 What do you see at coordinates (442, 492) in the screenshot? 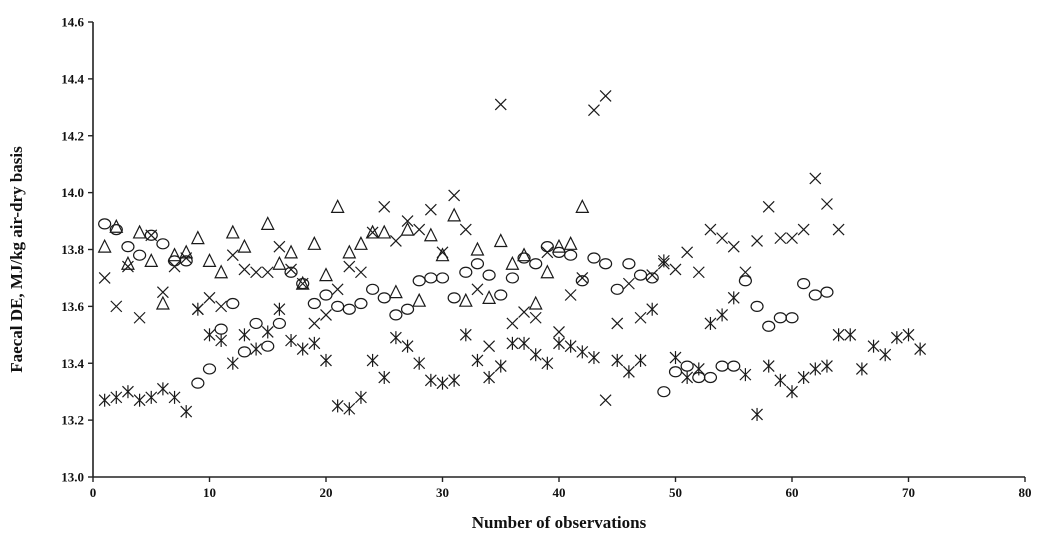
I see `x-tick-label: 30` at bounding box center [442, 492].